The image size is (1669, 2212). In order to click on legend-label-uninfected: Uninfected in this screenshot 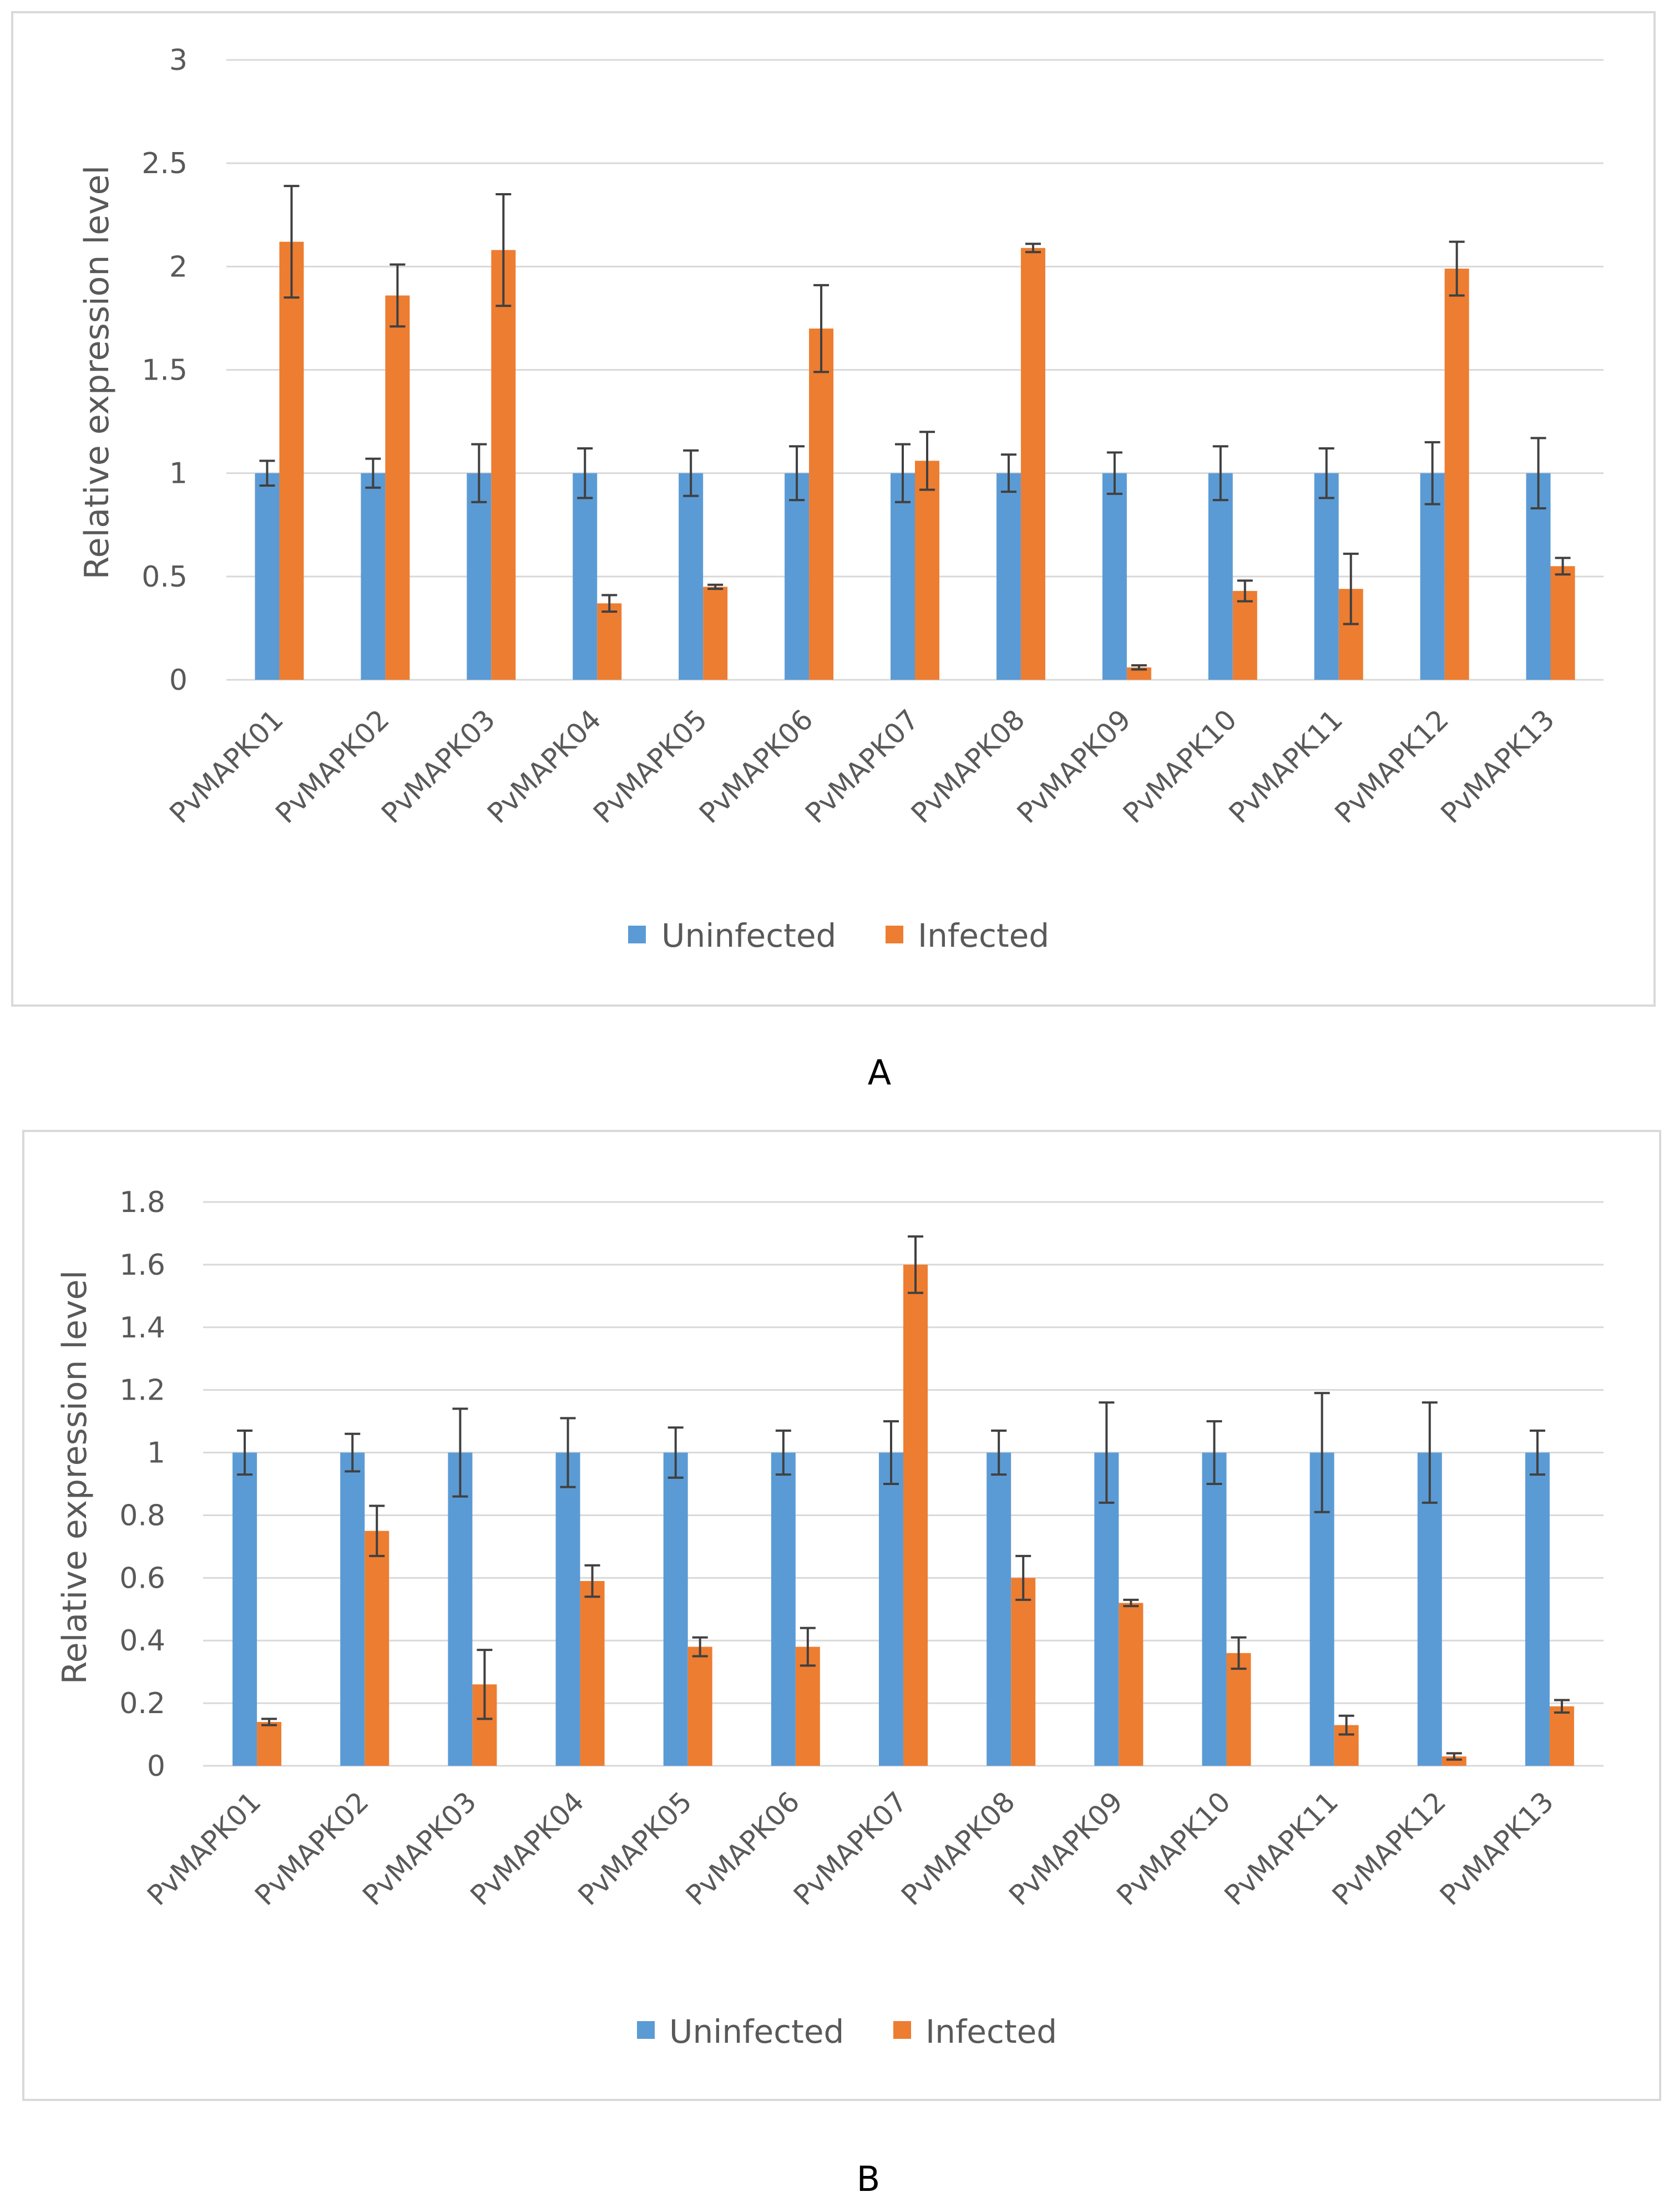, I will do `click(748, 936)`.